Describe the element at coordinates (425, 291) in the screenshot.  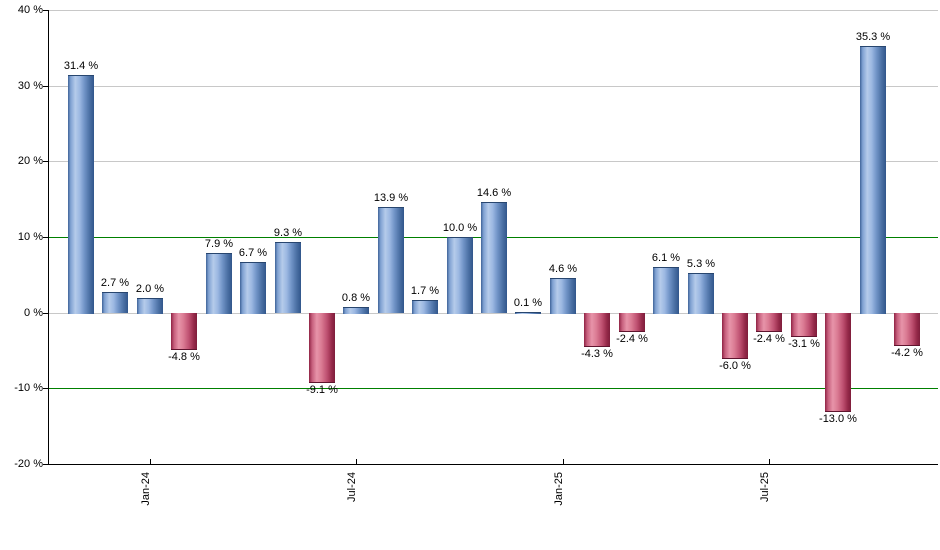
I see `bar-value-label: 1.7 %` at that location.